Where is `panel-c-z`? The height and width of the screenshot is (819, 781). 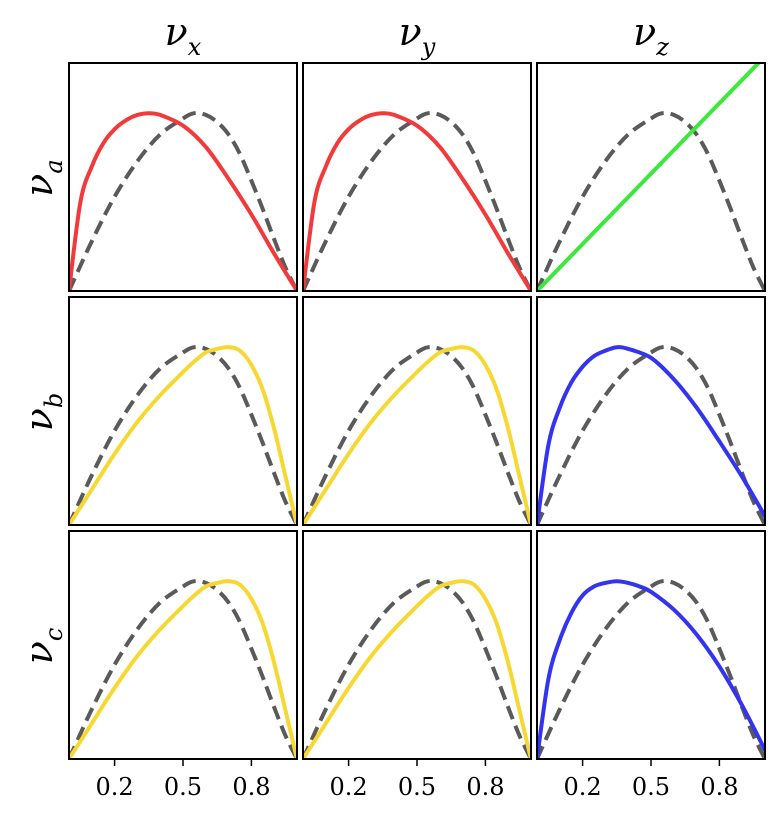
panel-c-z is located at coordinates (651, 645).